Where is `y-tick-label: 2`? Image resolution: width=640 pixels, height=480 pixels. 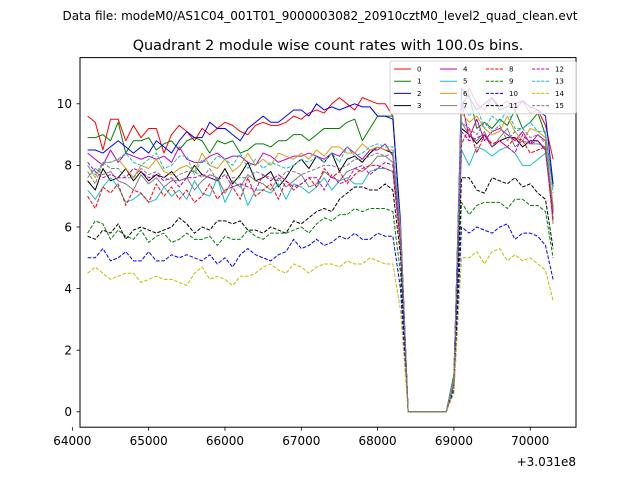 y-tick-label: 2 is located at coordinates (68, 351).